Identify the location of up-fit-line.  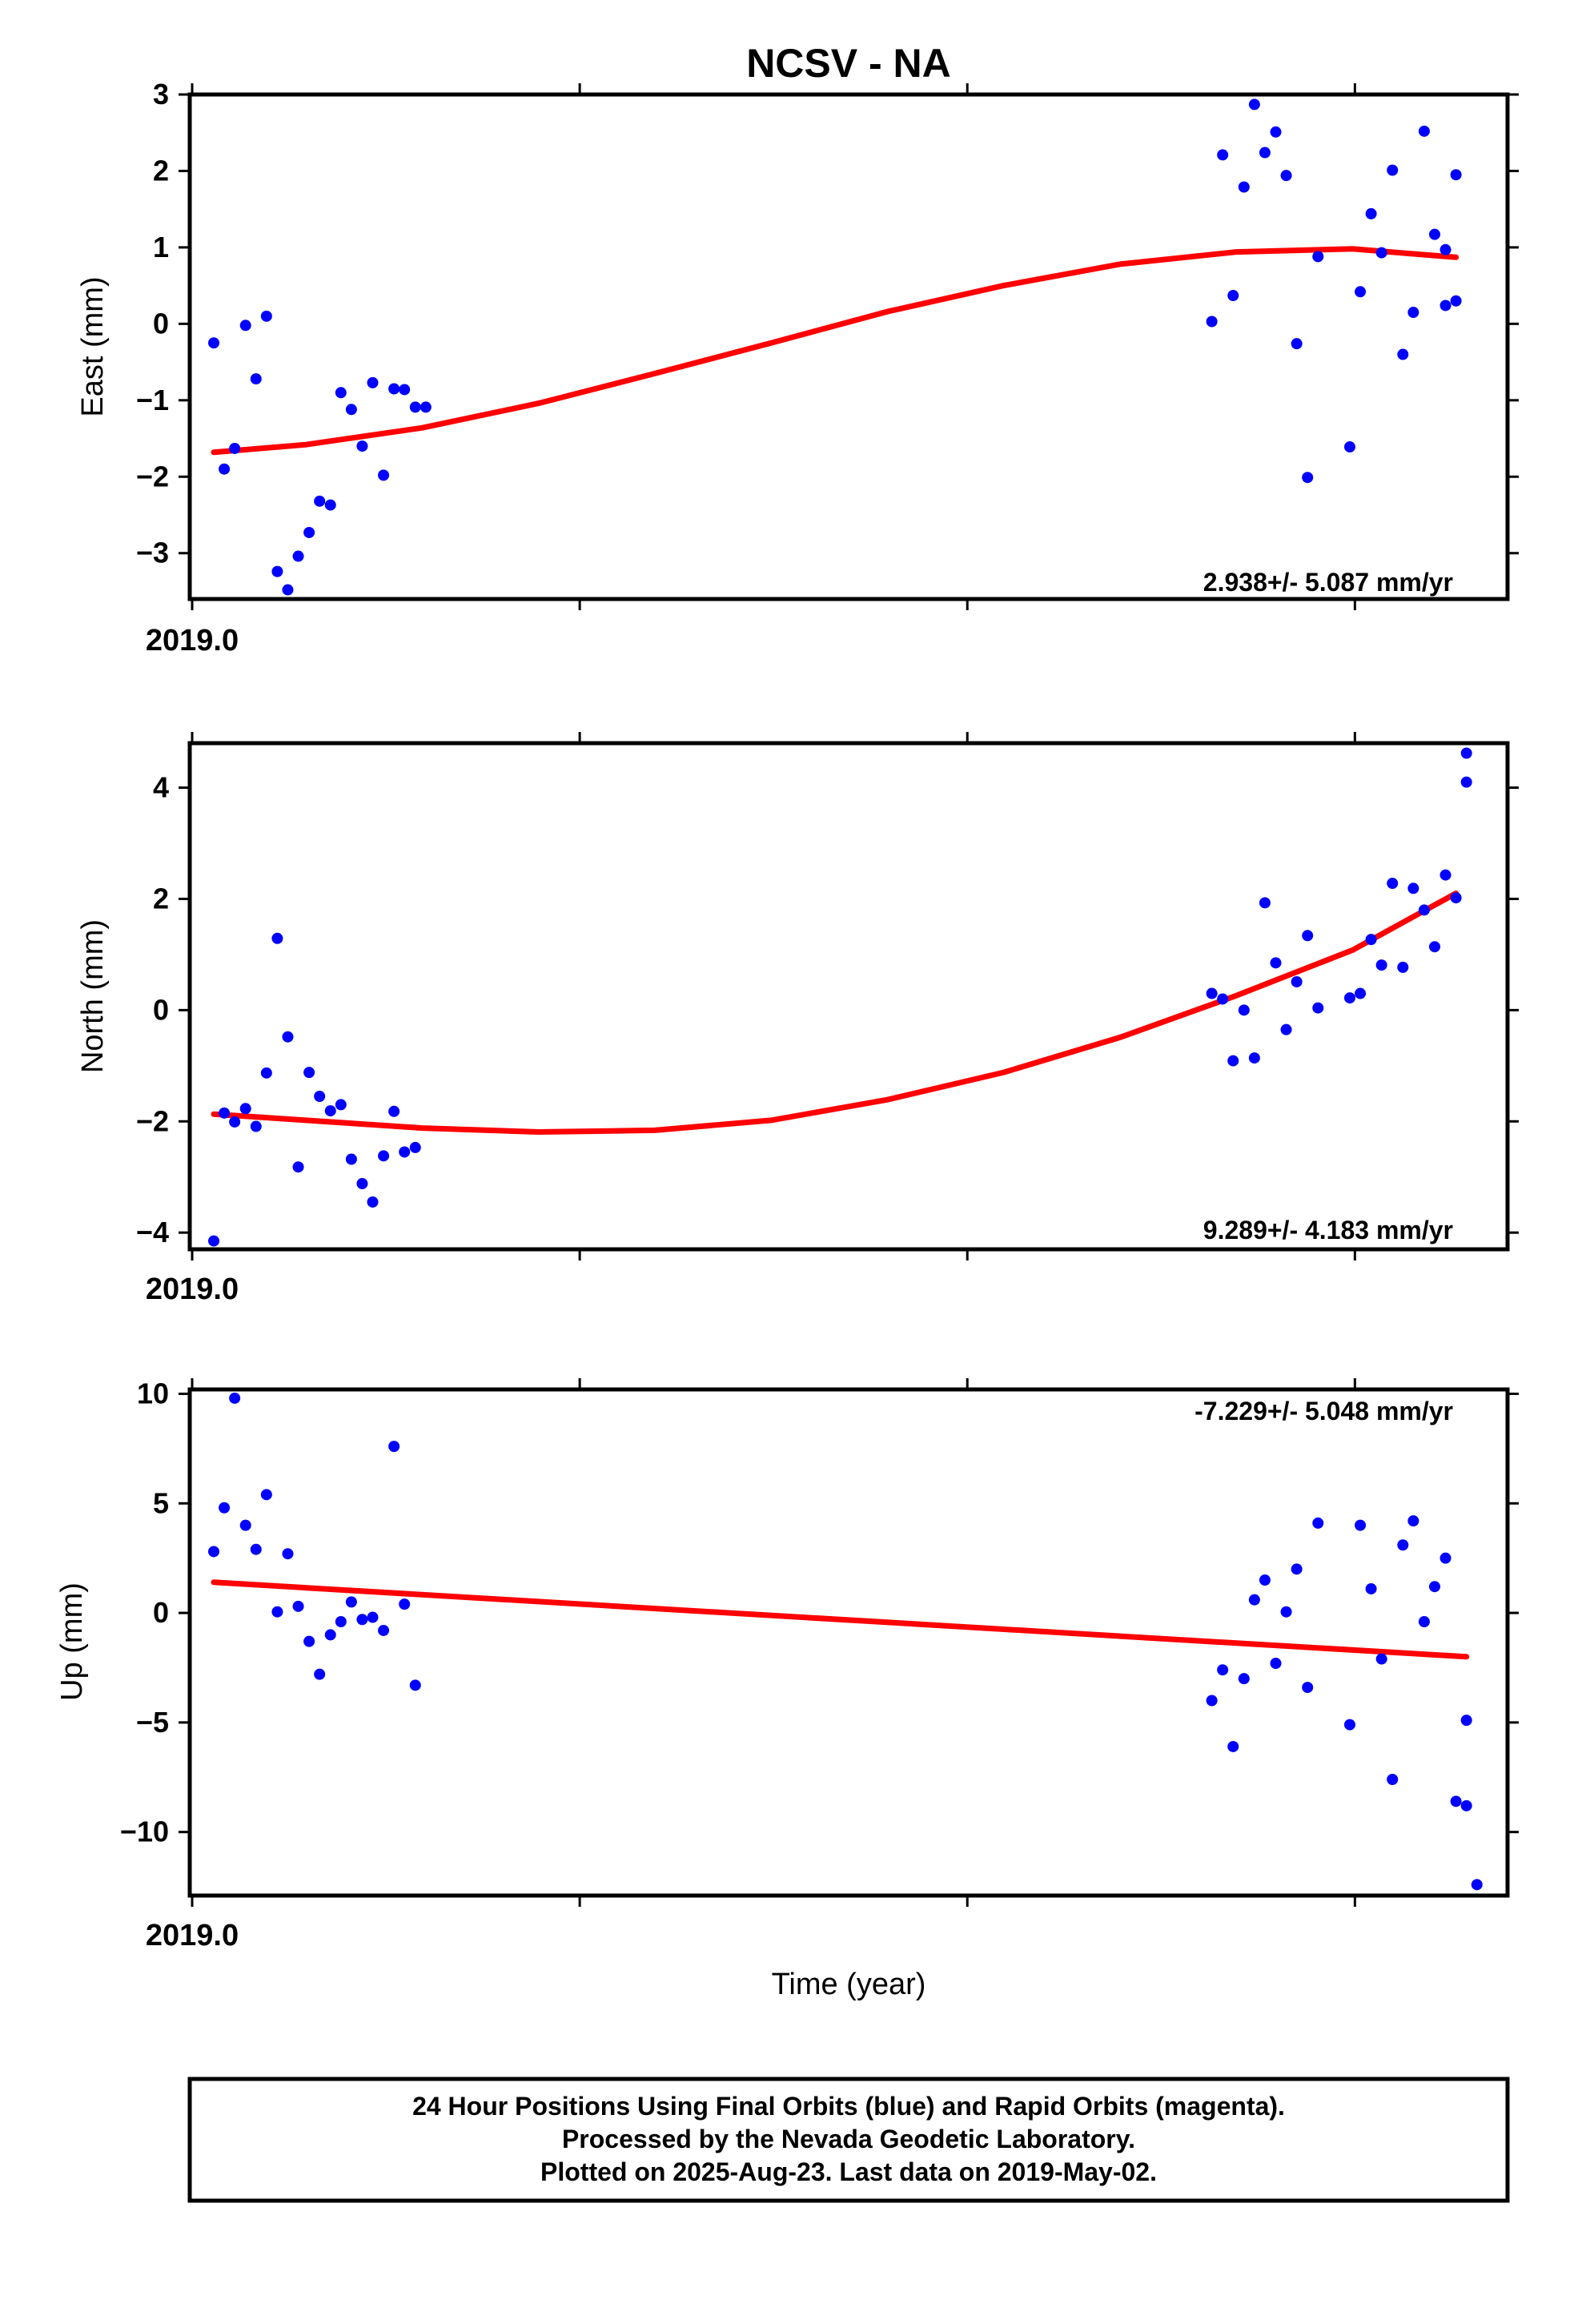
(841, 1619).